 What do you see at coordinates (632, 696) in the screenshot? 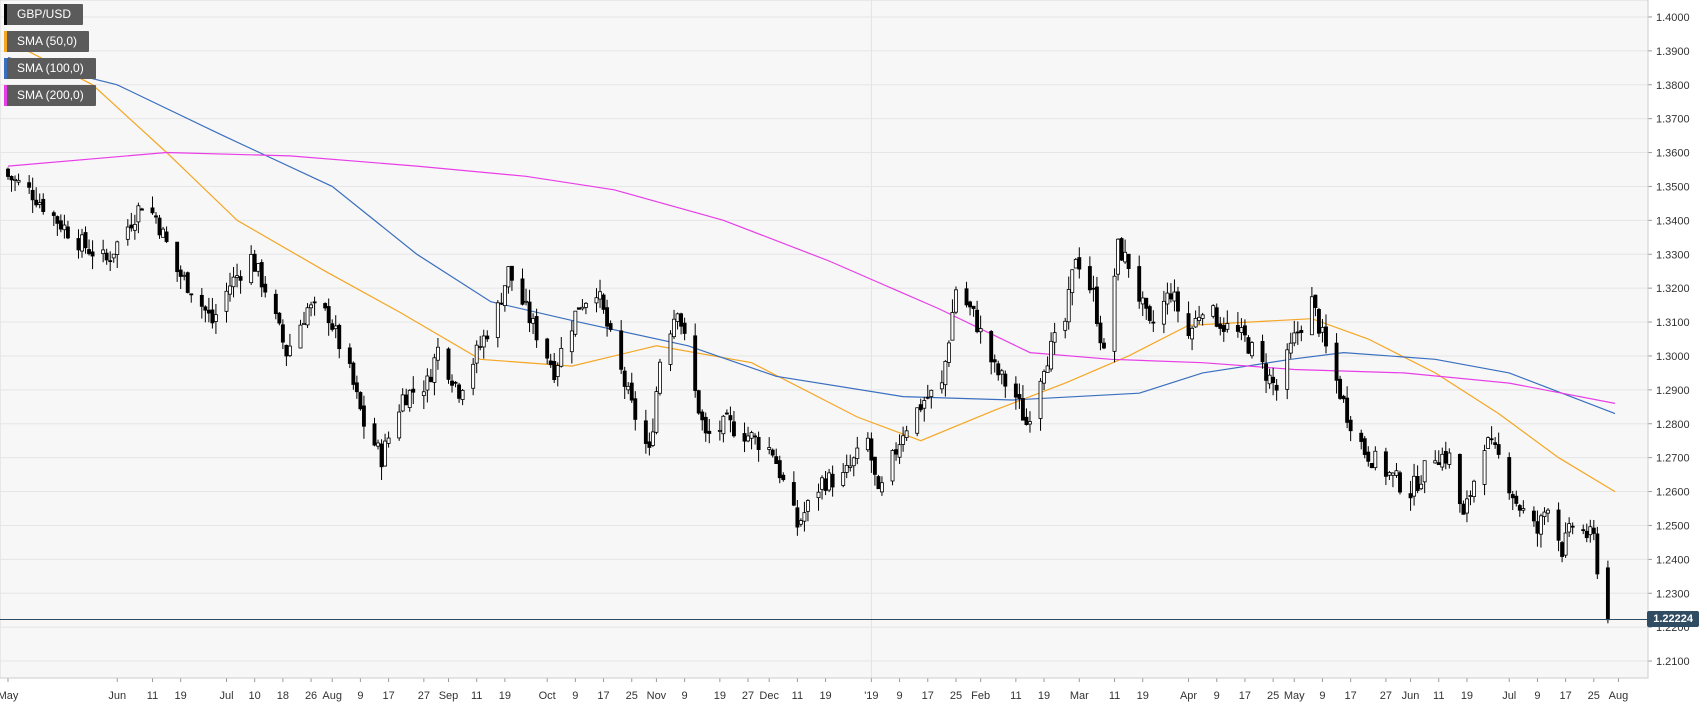
I see `x-tick-label: 25` at bounding box center [632, 696].